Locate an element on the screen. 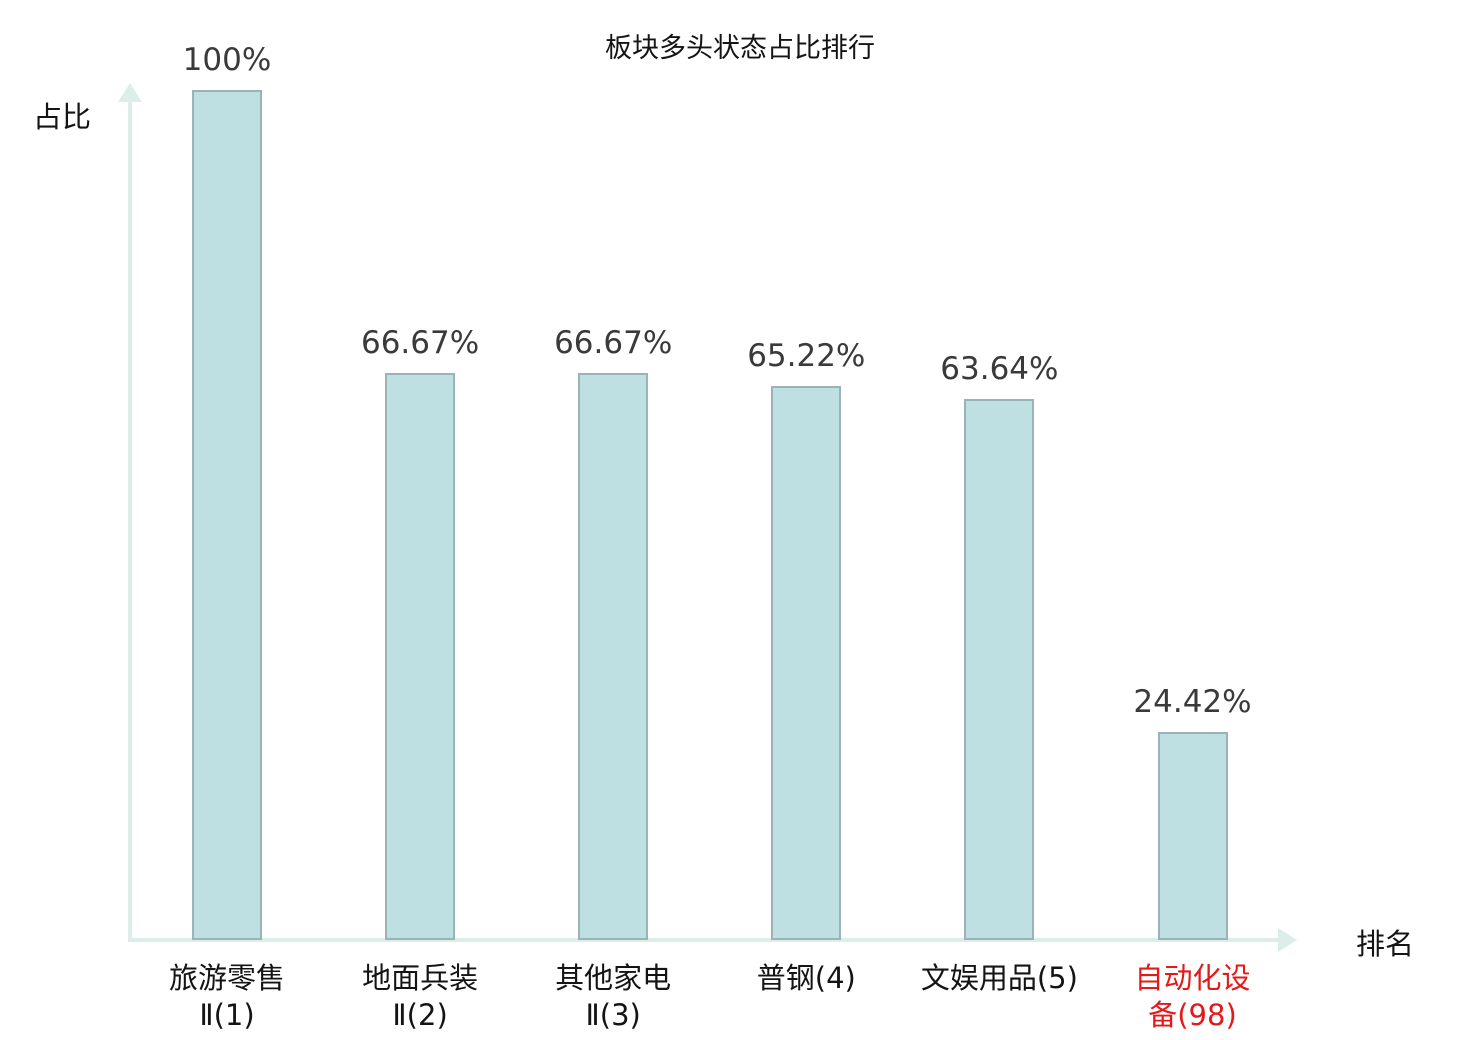  bar-value-label: 100% is located at coordinates (227, 60).